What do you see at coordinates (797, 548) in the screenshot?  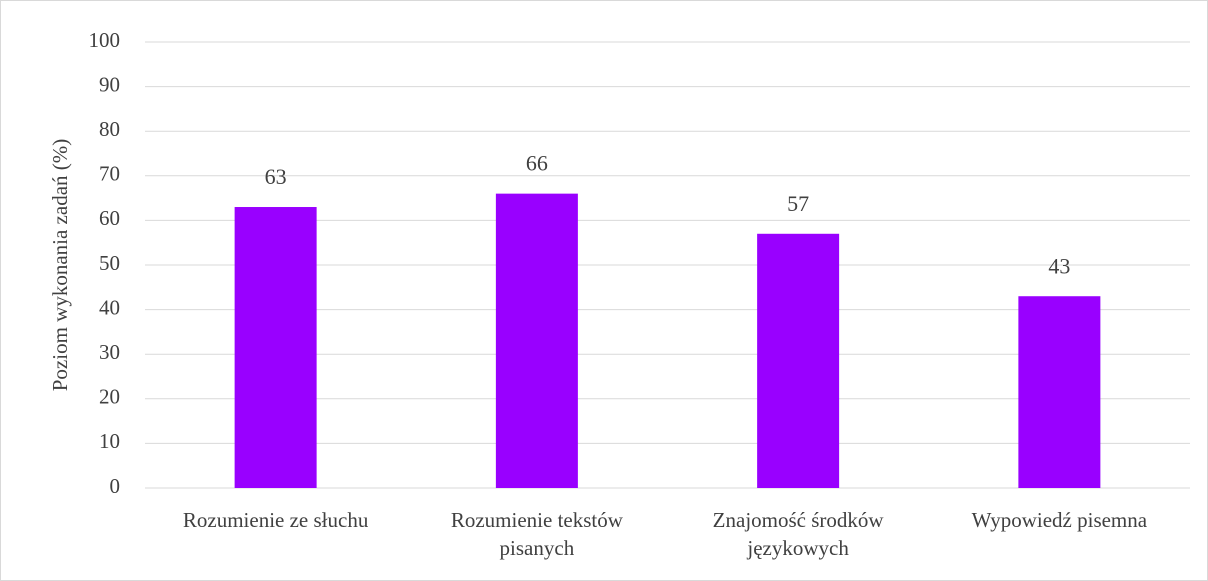 I see `x-tick-label-line: językowych` at bounding box center [797, 548].